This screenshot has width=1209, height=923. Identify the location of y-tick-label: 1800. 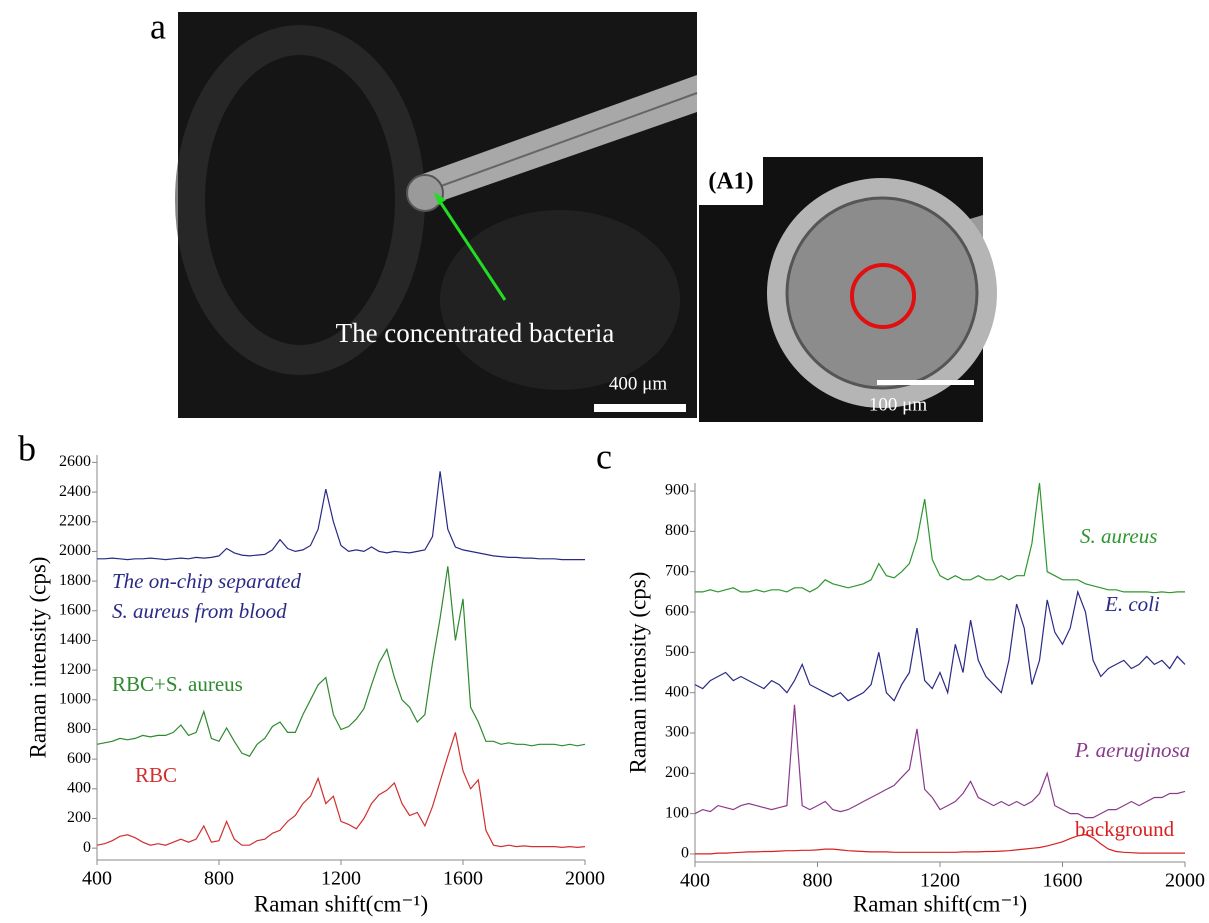
(75, 580).